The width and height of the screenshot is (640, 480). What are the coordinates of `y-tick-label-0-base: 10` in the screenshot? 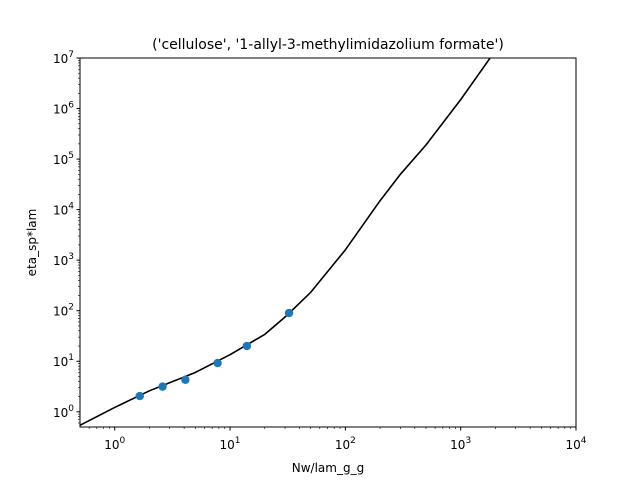 It's located at (60, 413).